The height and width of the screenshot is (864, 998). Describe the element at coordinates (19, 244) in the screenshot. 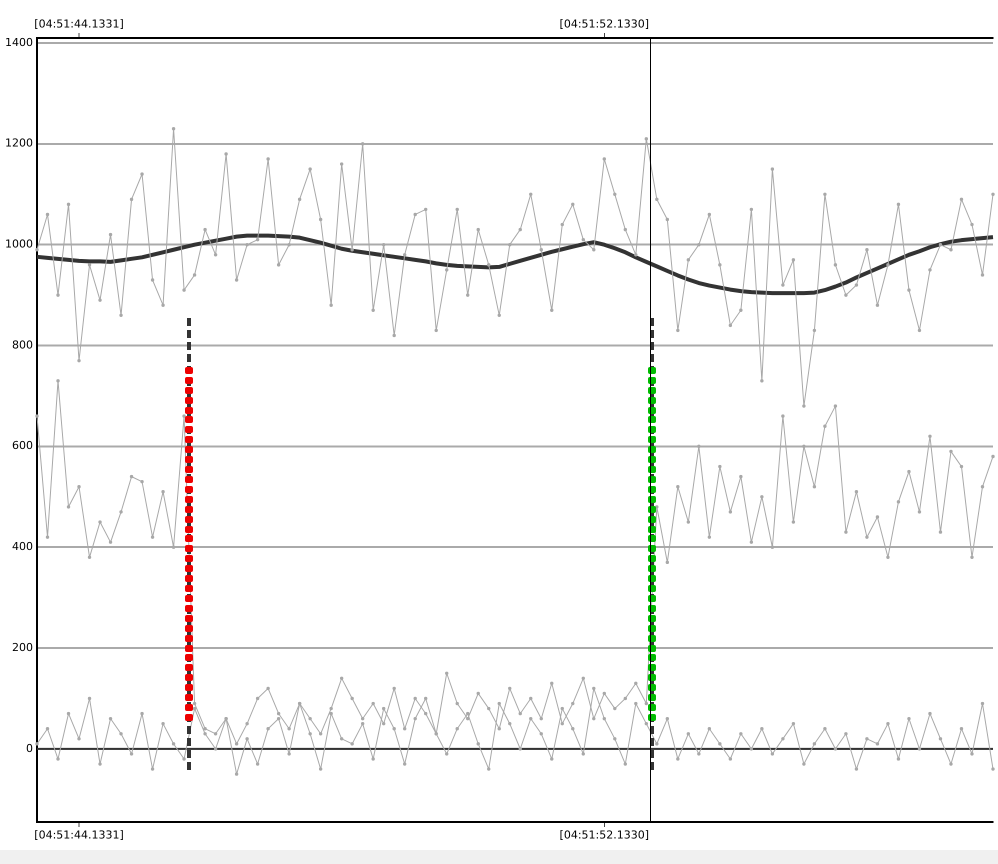

I see `y-tick-label: 1000` at that location.